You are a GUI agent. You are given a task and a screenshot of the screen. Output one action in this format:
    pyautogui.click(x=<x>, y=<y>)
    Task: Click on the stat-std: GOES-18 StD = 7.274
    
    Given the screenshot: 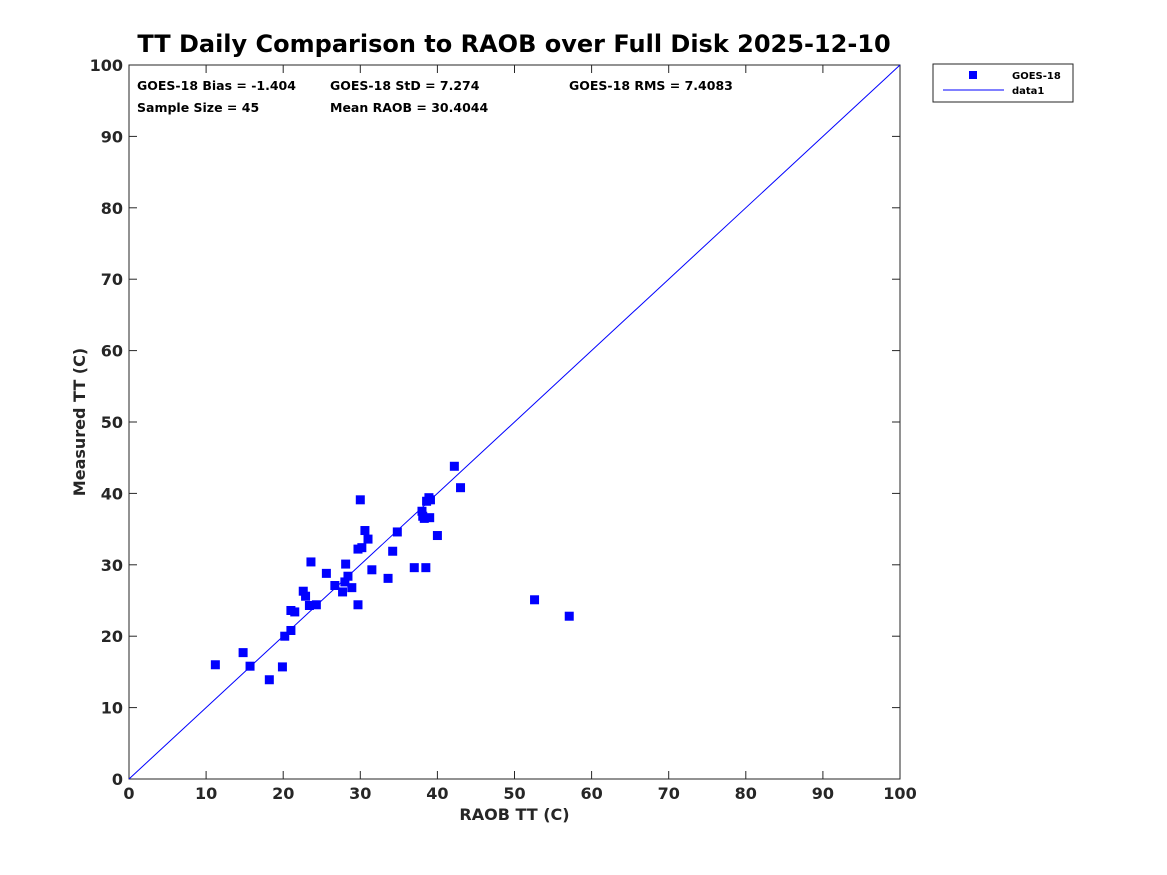 What is the action you would take?
    pyautogui.click(x=405, y=85)
    